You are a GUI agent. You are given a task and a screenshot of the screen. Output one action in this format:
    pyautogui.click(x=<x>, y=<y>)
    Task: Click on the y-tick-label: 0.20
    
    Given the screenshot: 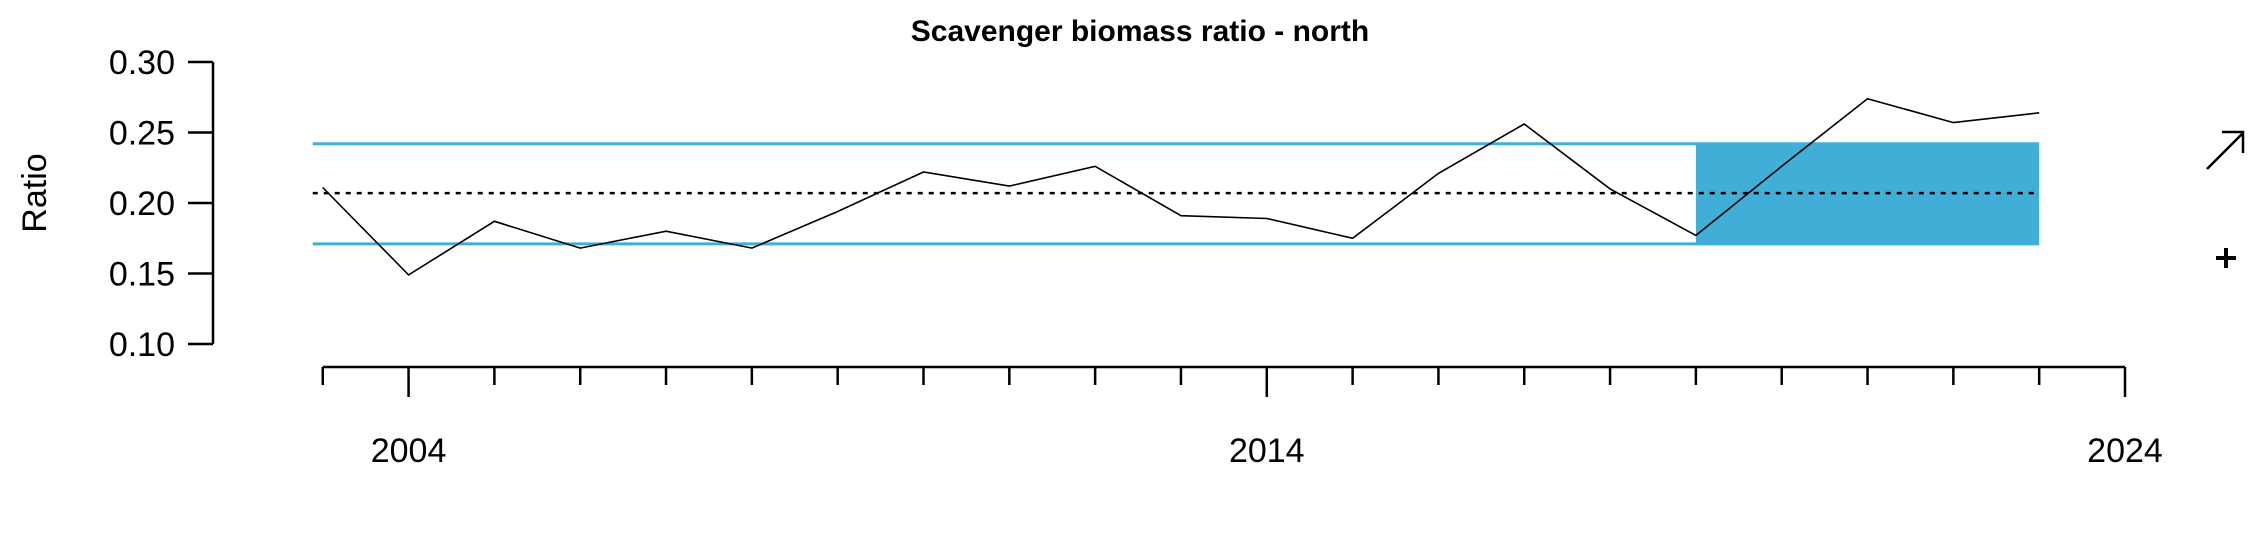 What is the action you would take?
    pyautogui.click(x=142, y=204)
    